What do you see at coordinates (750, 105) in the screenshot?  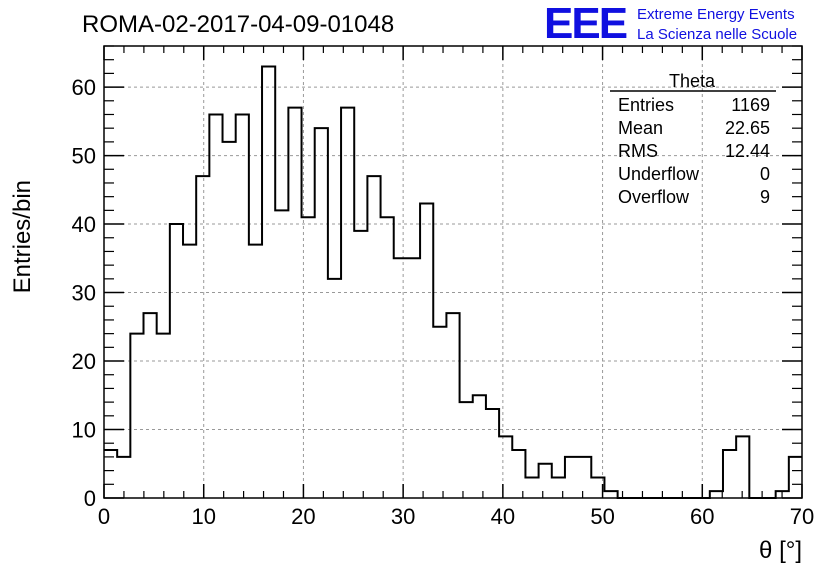 I see `stats-value: 1169` at bounding box center [750, 105].